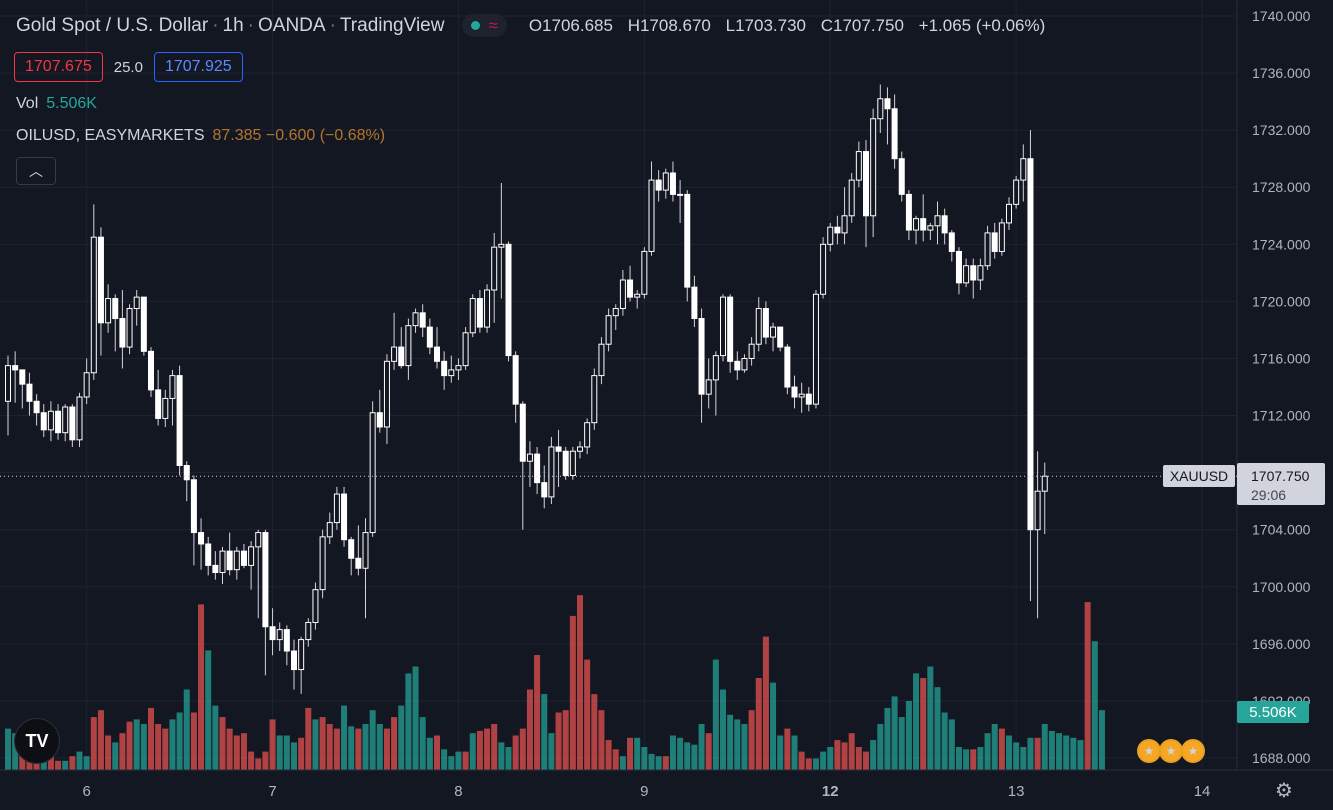 This screenshot has width=1333, height=810. What do you see at coordinates (56, 104) in the screenshot?
I see `volume-legend: Vol 5.506K` at bounding box center [56, 104].